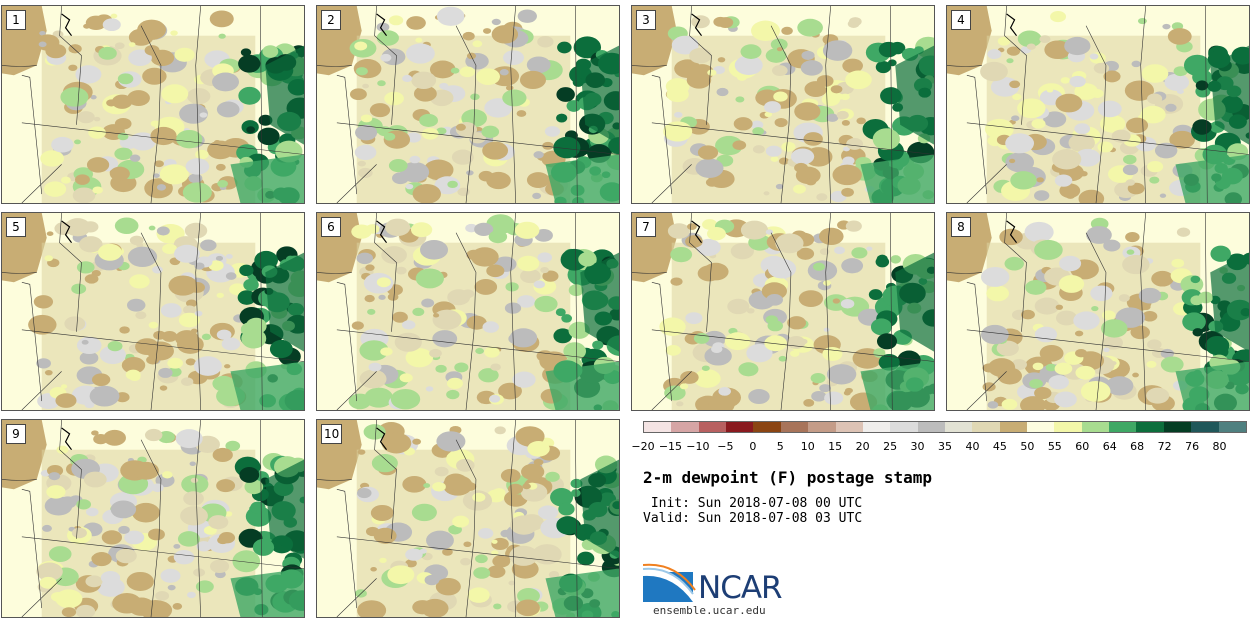 The width and height of the screenshot is (1260, 619). I want to click on logo-url: ensemble.ucar.edu, so click(709, 610).